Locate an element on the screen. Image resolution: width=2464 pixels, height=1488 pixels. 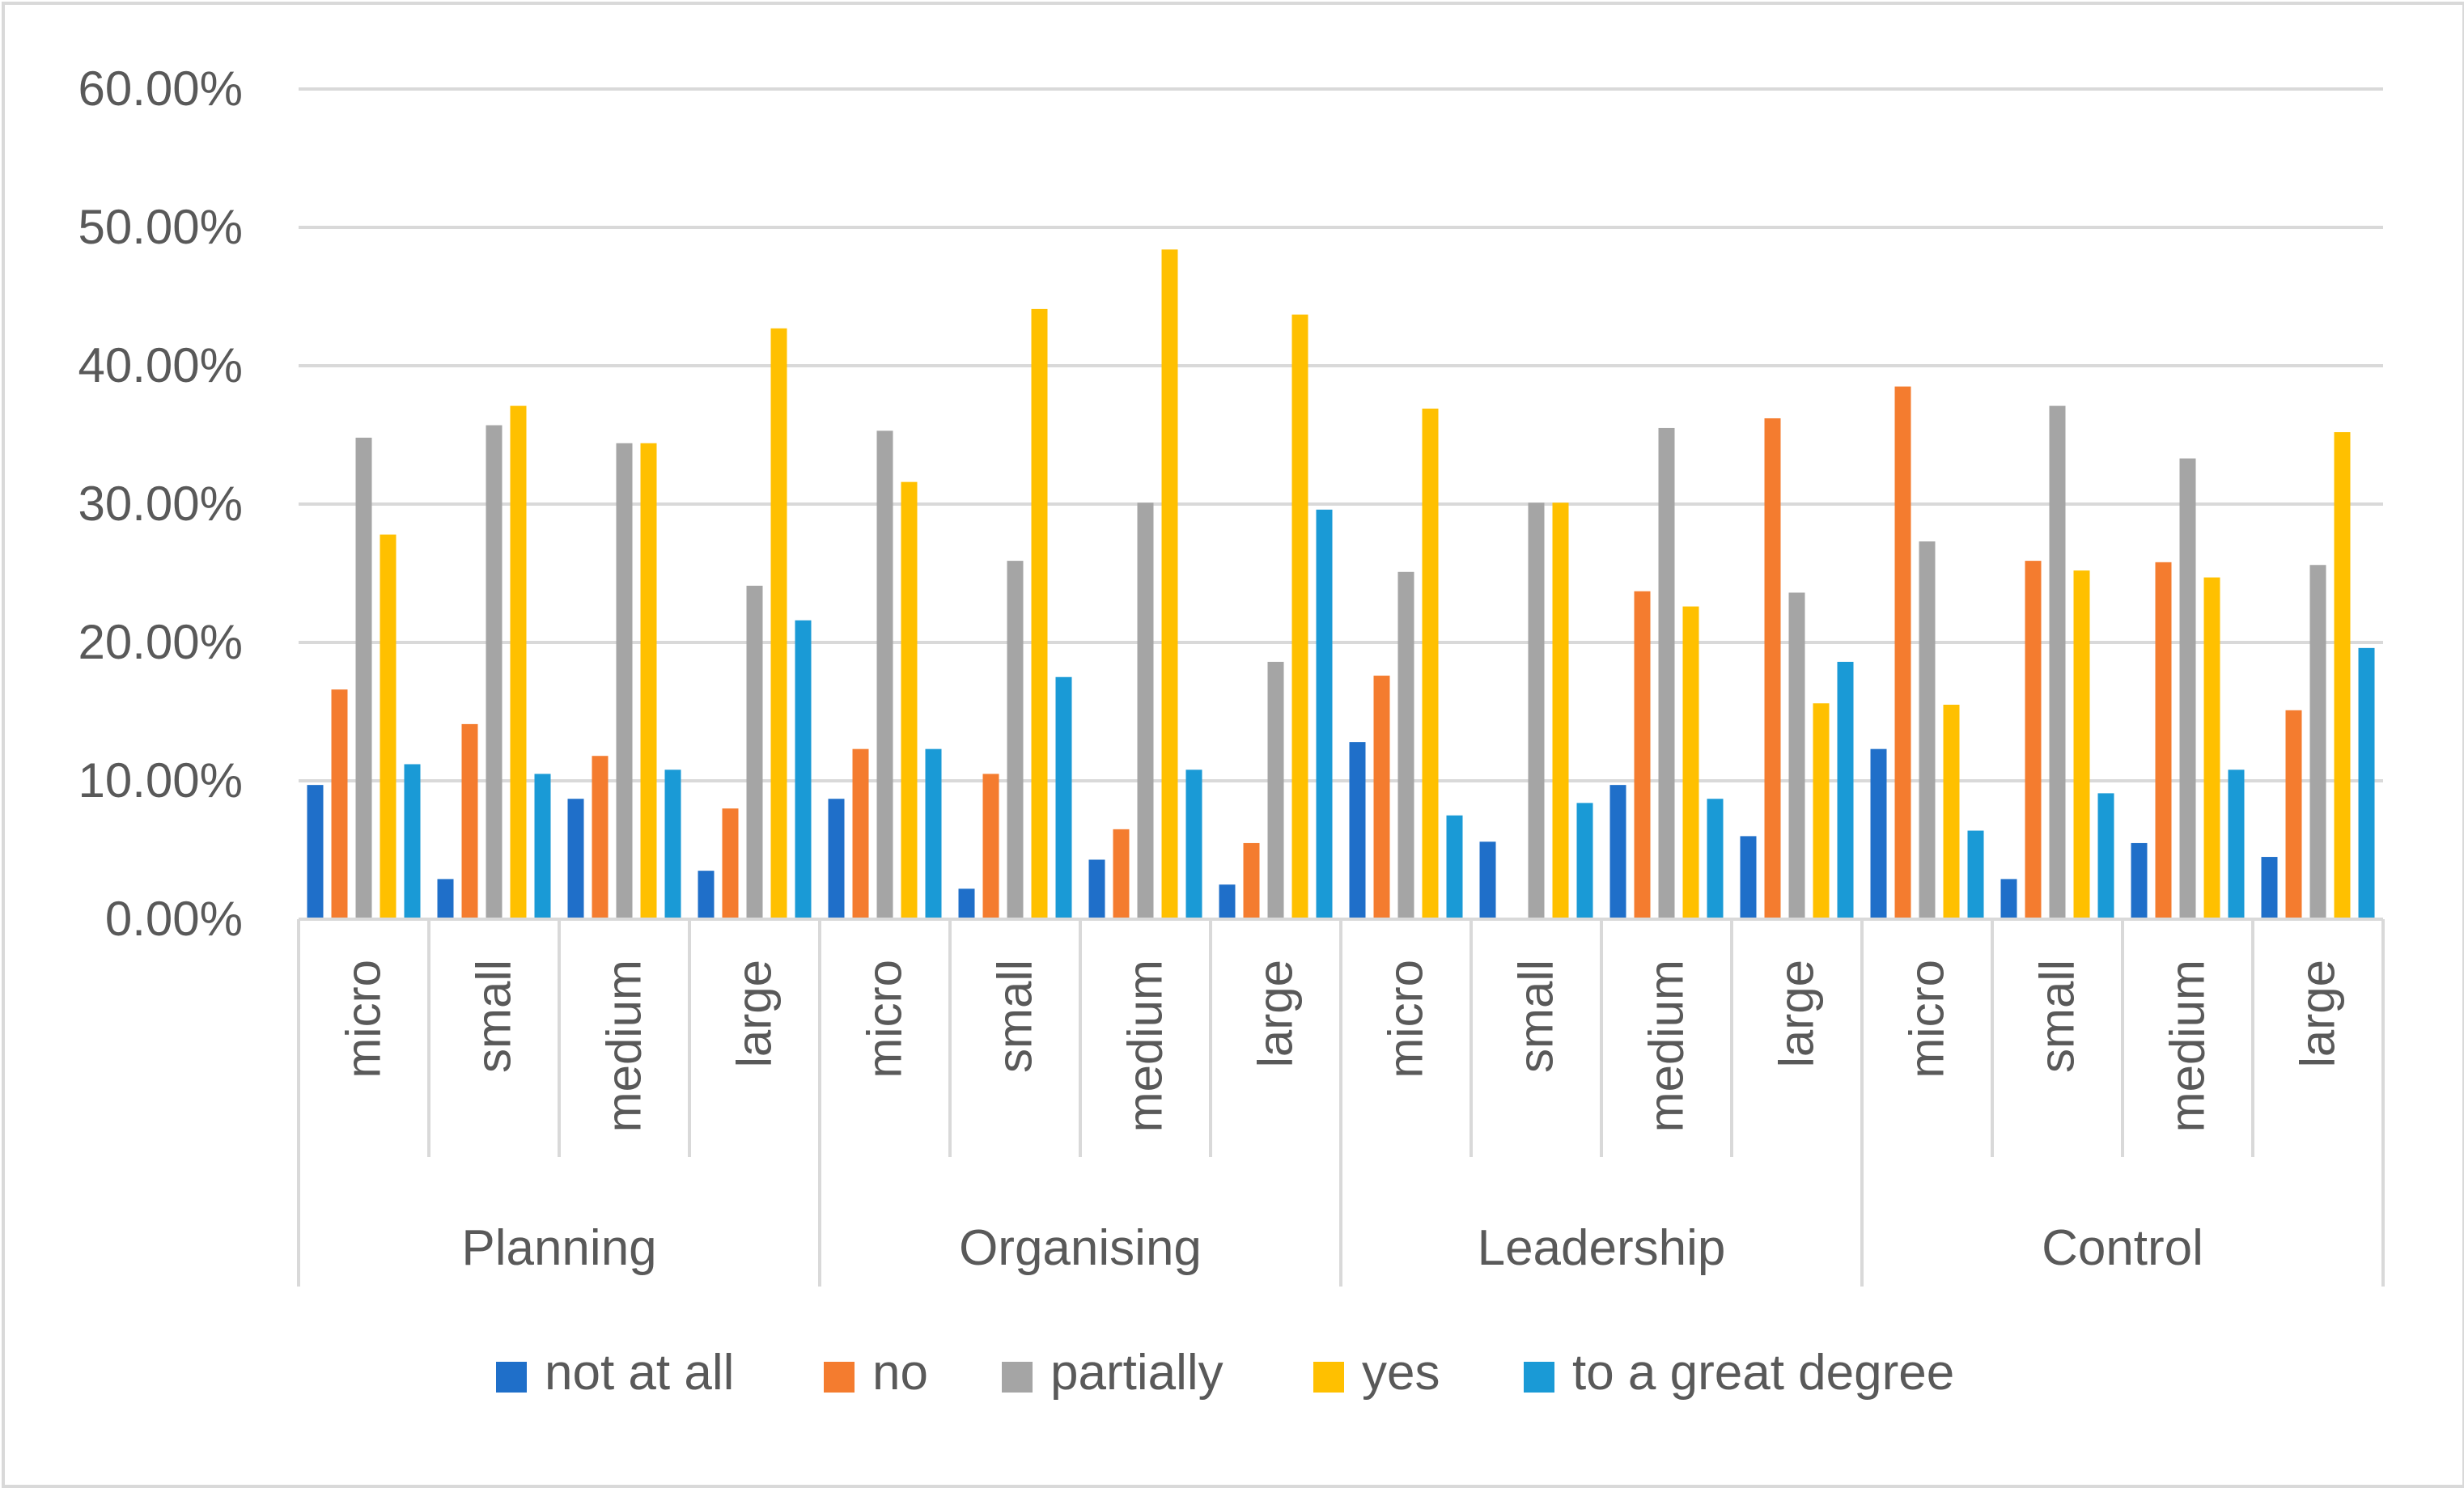
y-tick-label: 30.00% is located at coordinates (161, 504).